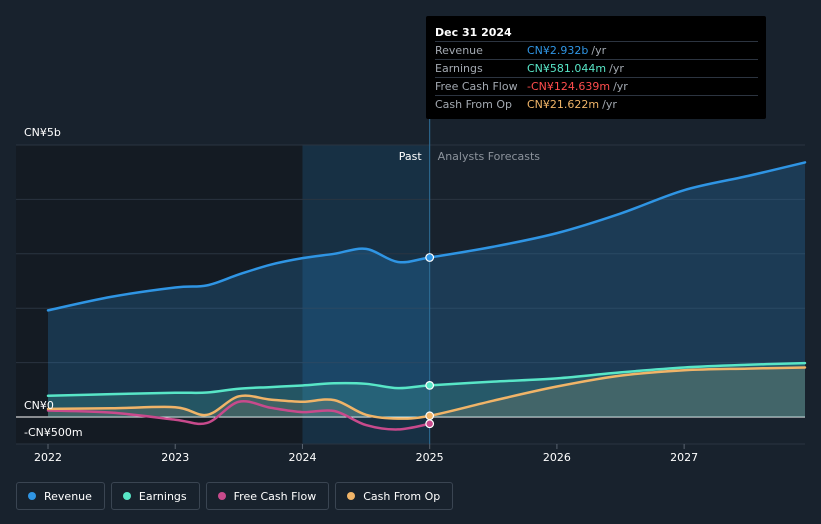 The height and width of the screenshot is (524, 821). I want to click on legend-item-revenue: Revenue, so click(60, 496).